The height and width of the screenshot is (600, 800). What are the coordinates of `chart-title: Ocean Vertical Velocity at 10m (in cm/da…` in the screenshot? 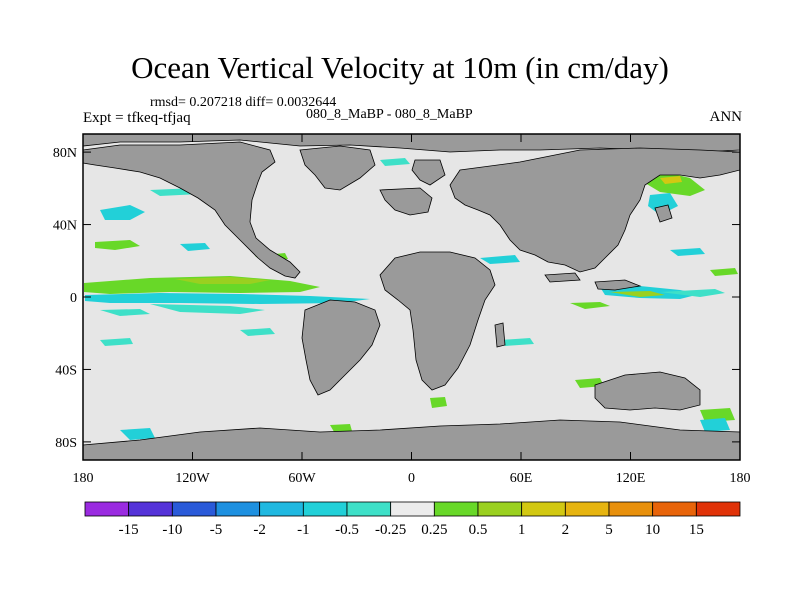 It's located at (400, 67).